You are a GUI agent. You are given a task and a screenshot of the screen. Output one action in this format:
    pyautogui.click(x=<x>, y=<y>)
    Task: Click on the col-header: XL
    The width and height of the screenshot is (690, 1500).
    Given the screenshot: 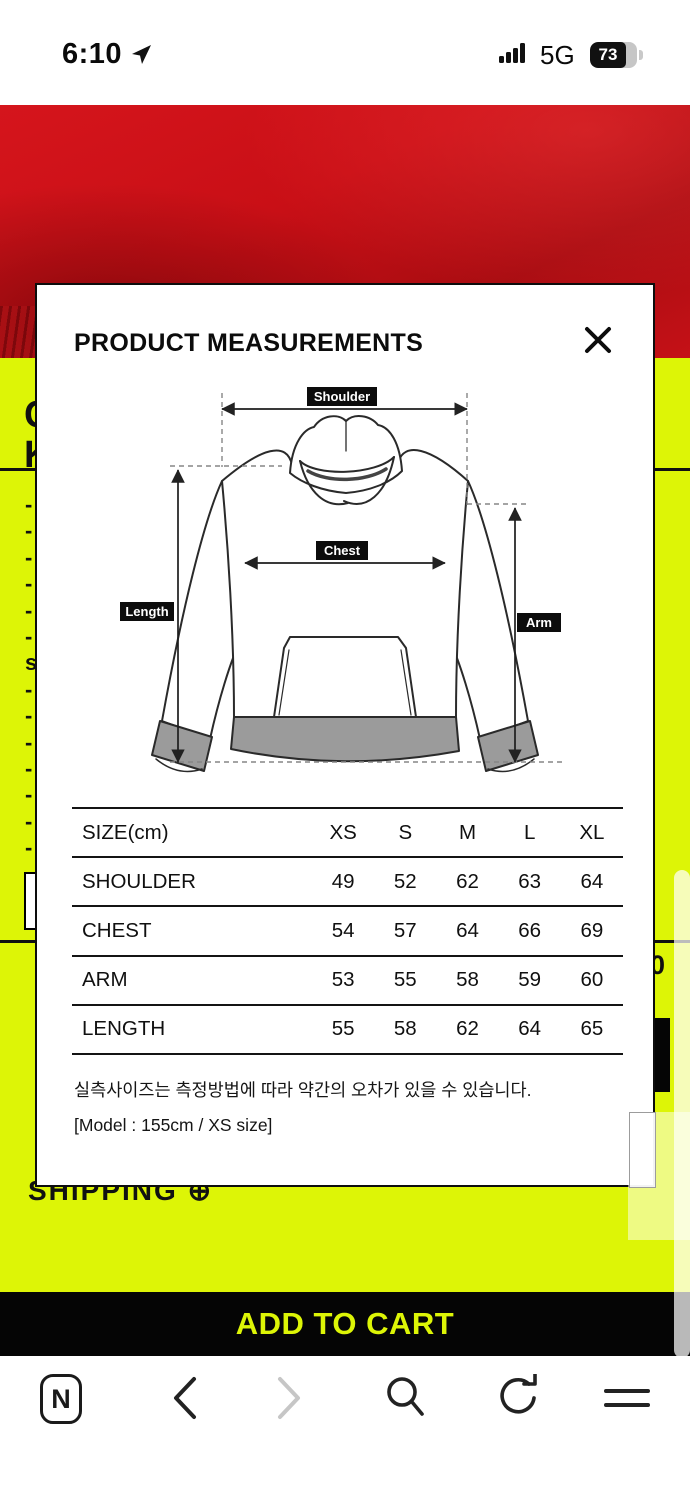 What is the action you would take?
    pyautogui.click(x=592, y=832)
    